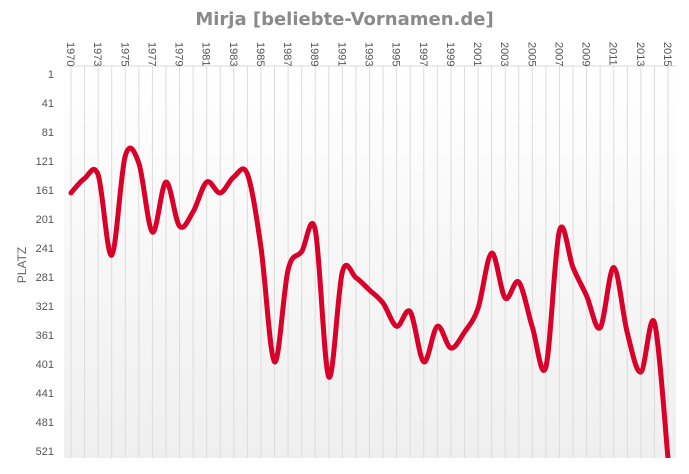 This screenshot has height=474, width=689. Describe the element at coordinates (586, 54) in the screenshot. I see `x-tick-label: 2009` at that location.